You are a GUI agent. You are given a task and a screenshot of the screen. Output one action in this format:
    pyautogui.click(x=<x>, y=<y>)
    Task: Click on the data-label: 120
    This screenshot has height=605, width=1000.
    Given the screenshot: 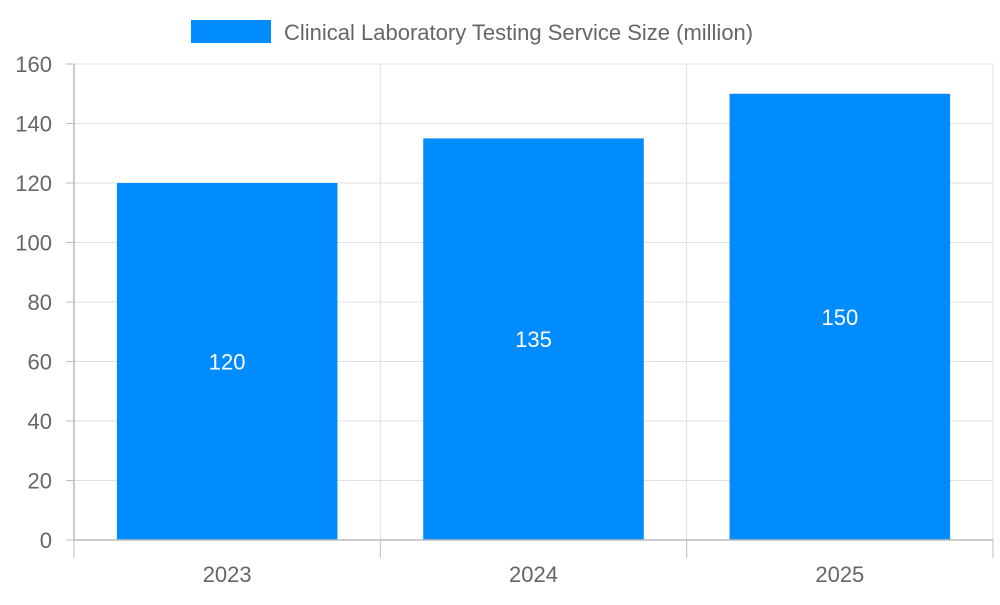 What is the action you would take?
    pyautogui.click(x=227, y=362)
    